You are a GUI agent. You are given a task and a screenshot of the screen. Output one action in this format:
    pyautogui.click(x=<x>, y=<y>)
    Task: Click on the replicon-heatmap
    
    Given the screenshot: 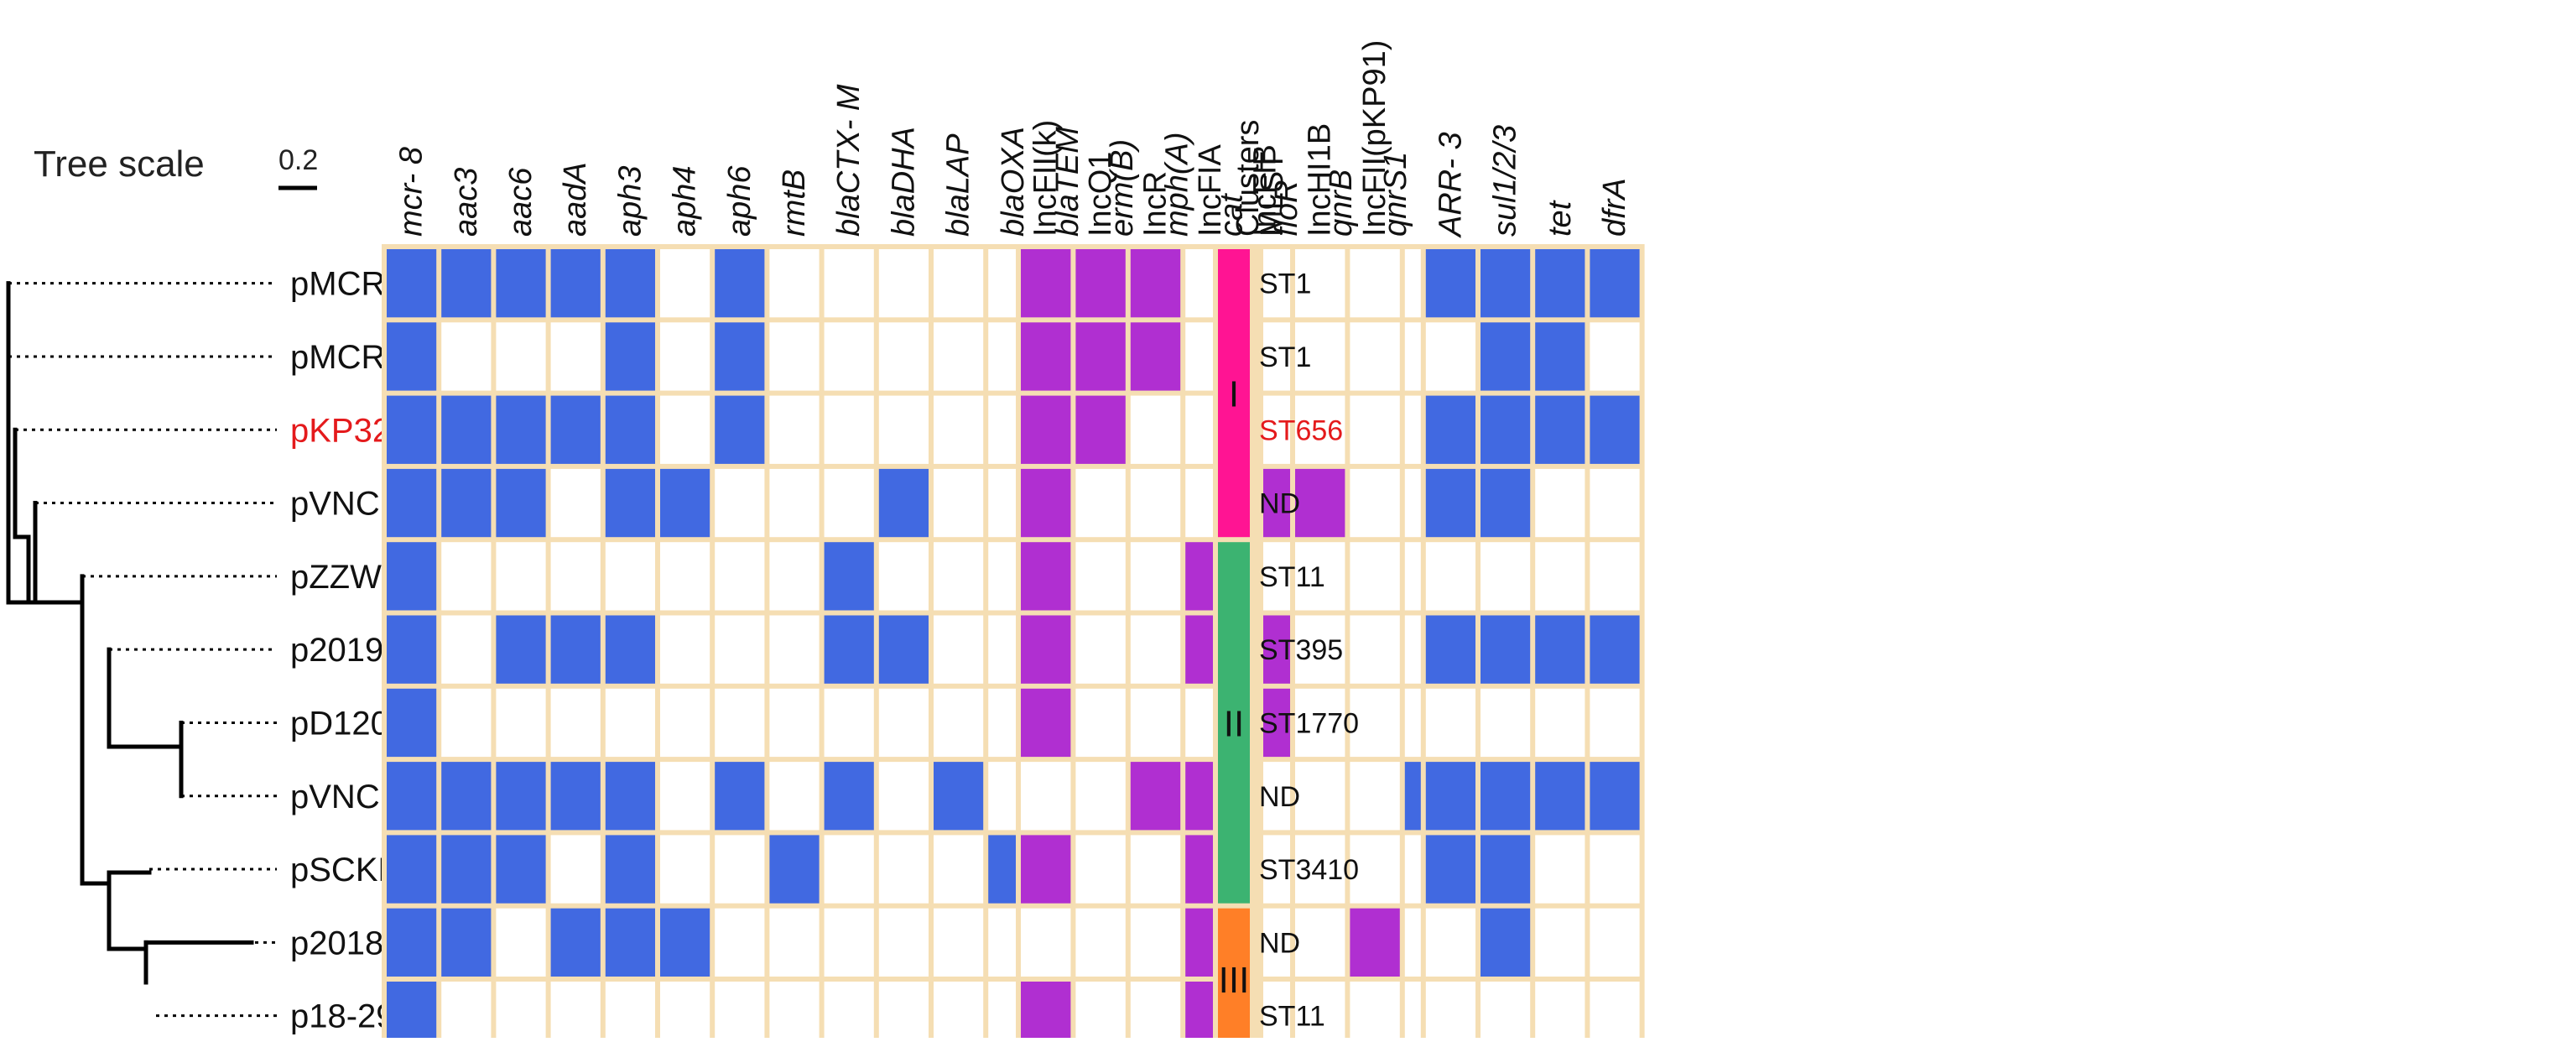 What is the action you would take?
    pyautogui.click(x=1210, y=643)
    